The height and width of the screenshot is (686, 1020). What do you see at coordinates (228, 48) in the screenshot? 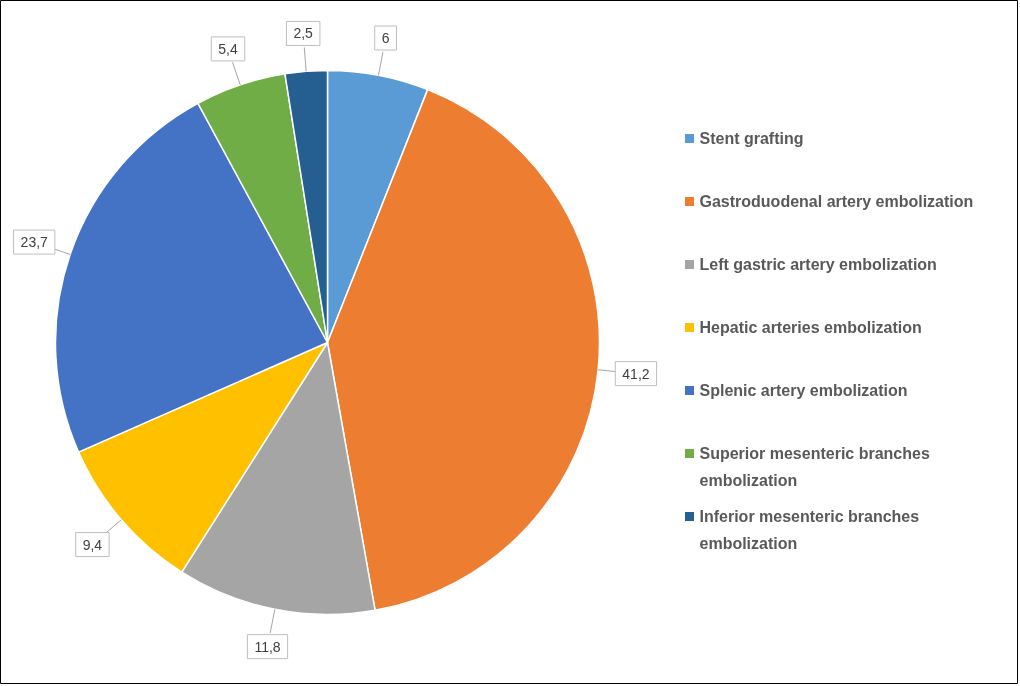
I see `data-label: 5,4` at bounding box center [228, 48].